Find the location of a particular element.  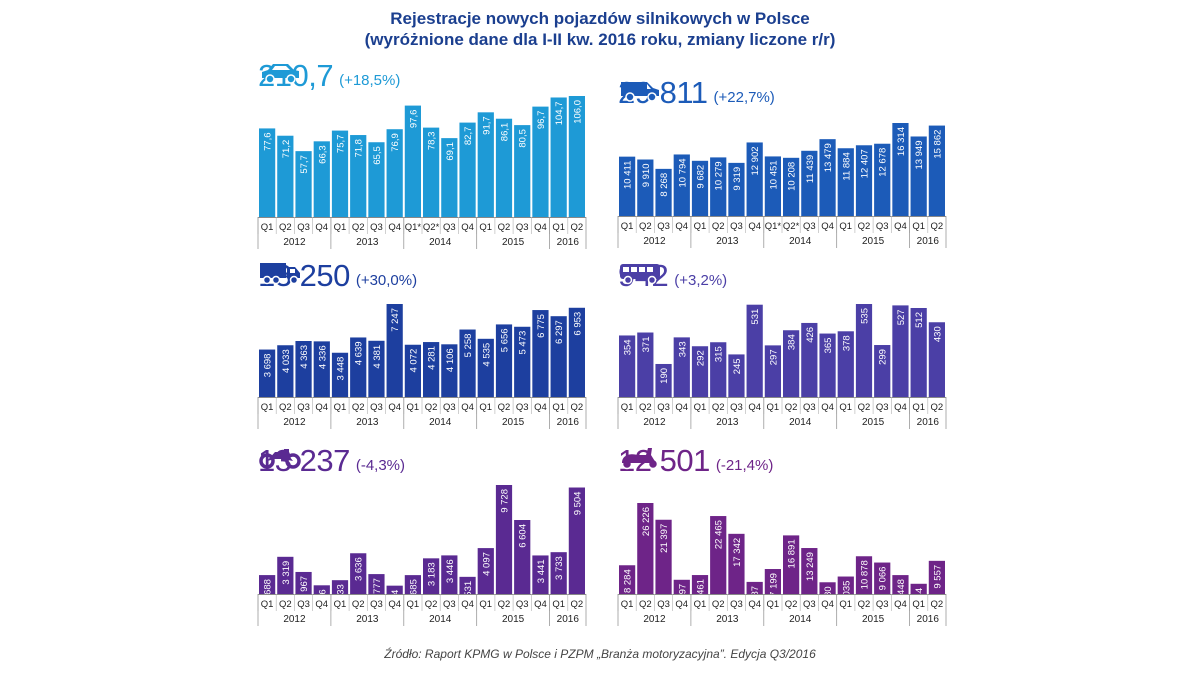

year-label-trucks-1: 2013 is located at coordinates (367, 422).